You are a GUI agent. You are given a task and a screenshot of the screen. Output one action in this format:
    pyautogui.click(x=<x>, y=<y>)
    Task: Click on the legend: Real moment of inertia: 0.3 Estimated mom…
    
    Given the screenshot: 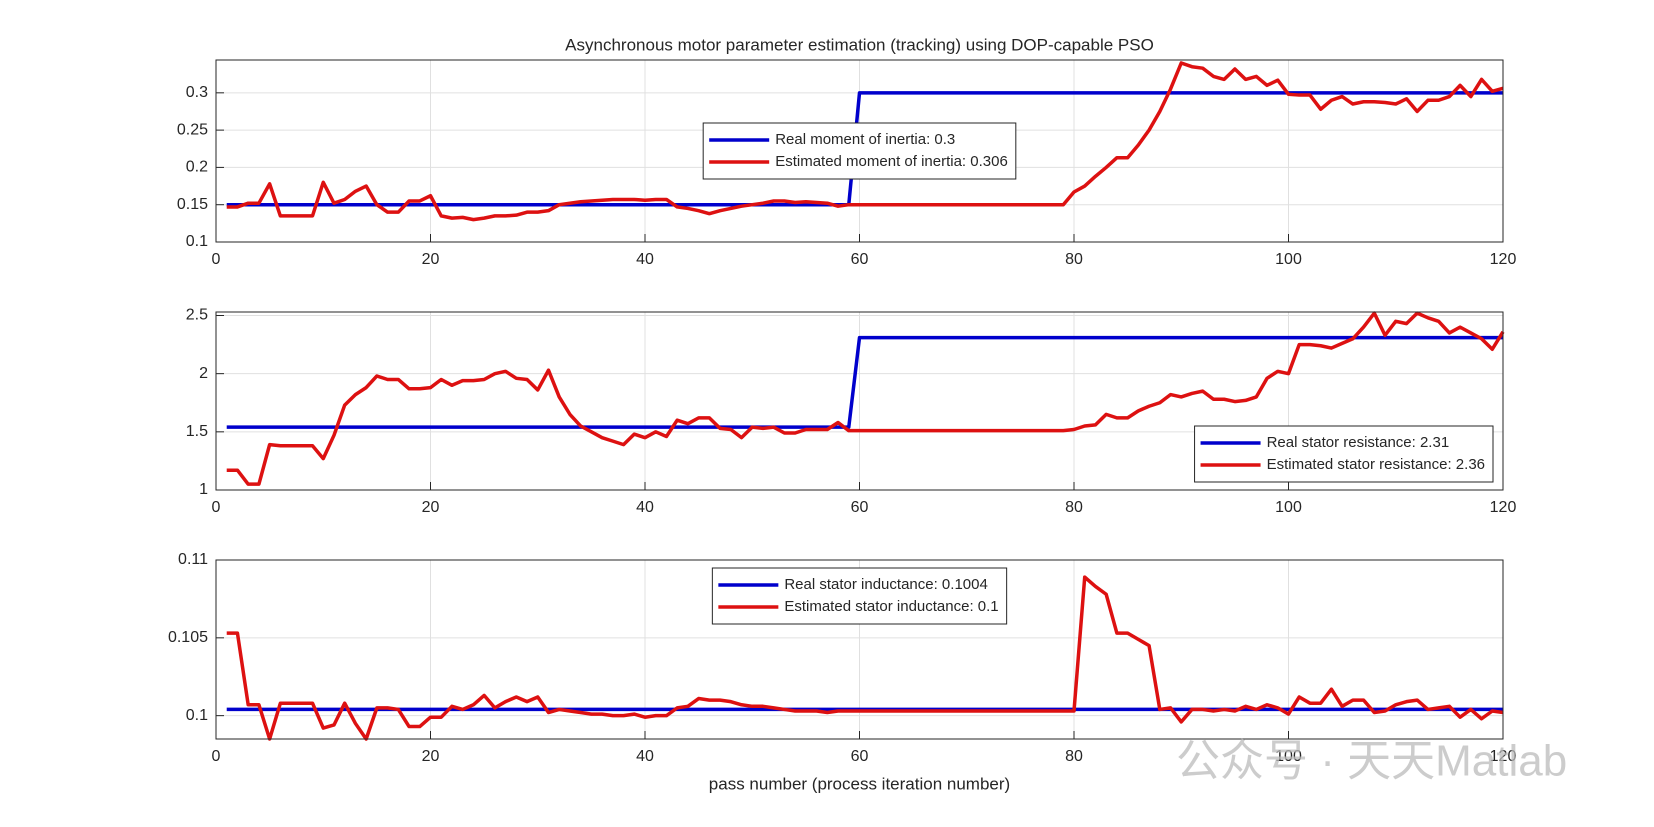 What is the action you would take?
    pyautogui.click(x=859, y=151)
    